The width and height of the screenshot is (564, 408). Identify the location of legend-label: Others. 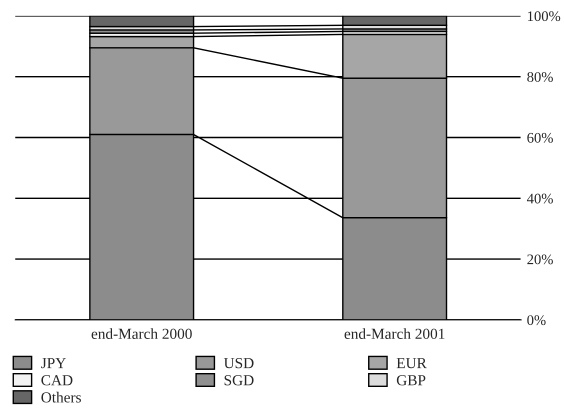
(61, 397).